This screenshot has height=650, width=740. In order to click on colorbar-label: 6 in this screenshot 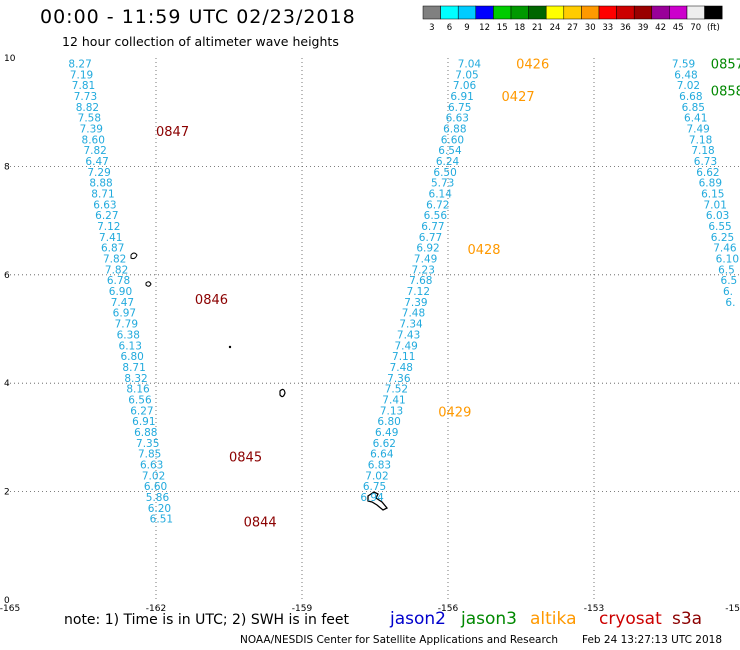, I will do `click(449, 28)`.